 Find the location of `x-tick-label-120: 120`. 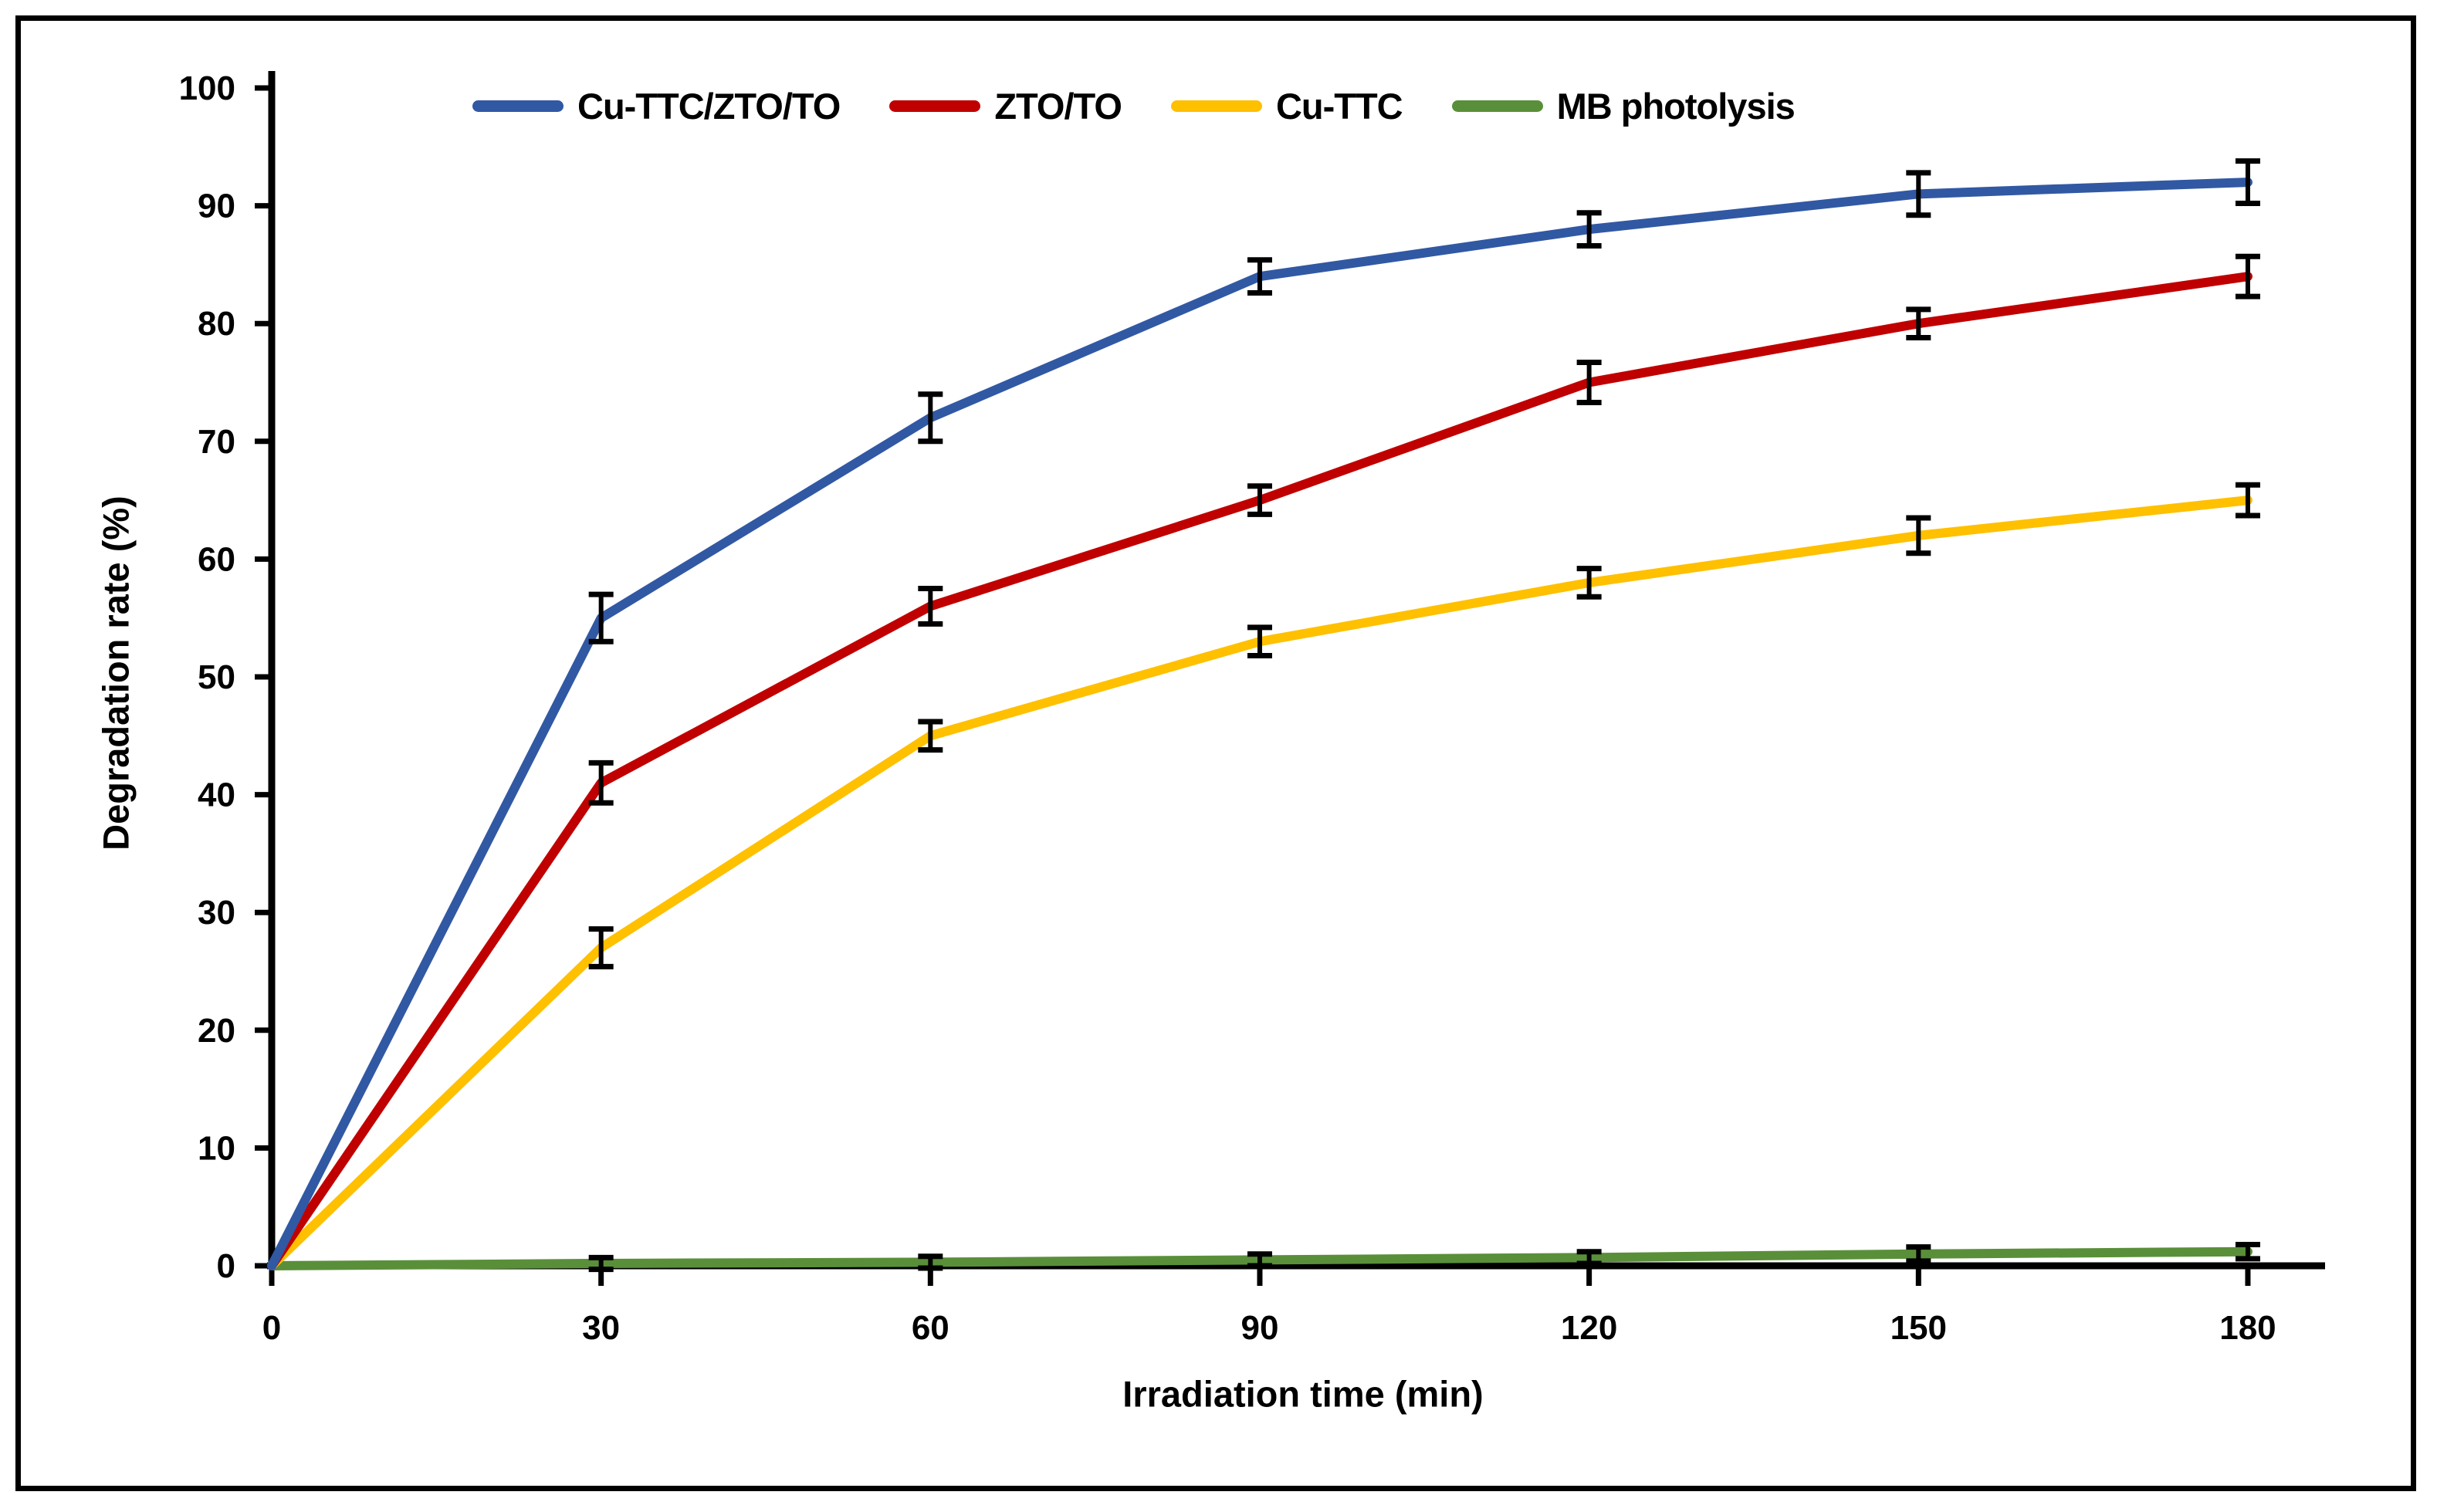

x-tick-label-120: 120 is located at coordinates (1589, 1328).